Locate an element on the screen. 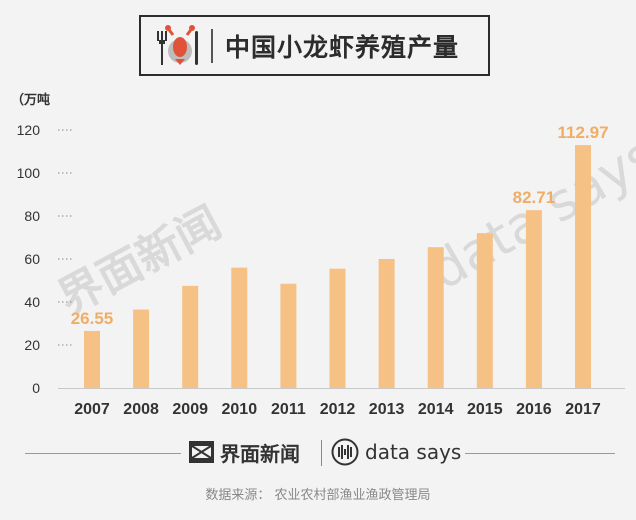 Image resolution: width=636 pixels, height=520 pixels. x-tick-label: 2017 is located at coordinates (583, 409).